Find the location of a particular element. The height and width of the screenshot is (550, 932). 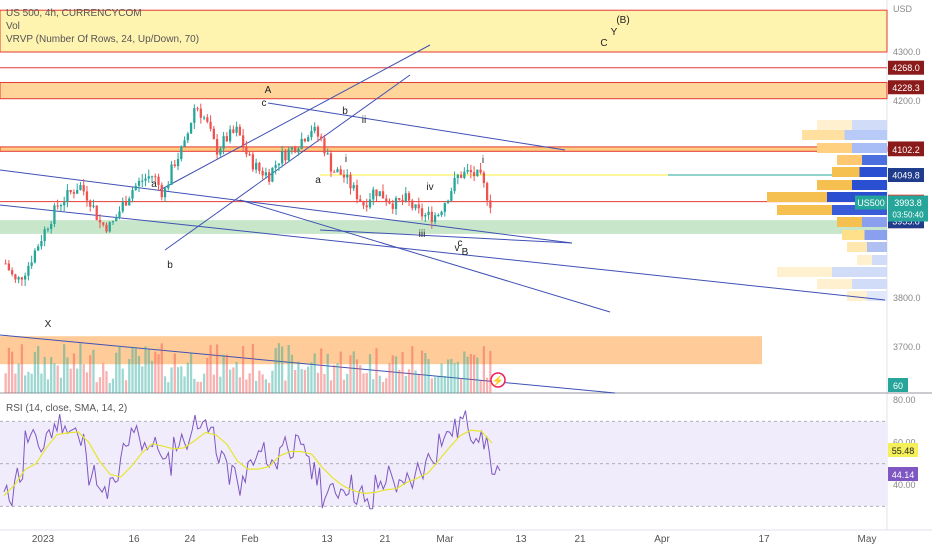

time-tick-label: 17 is located at coordinates (764, 539).